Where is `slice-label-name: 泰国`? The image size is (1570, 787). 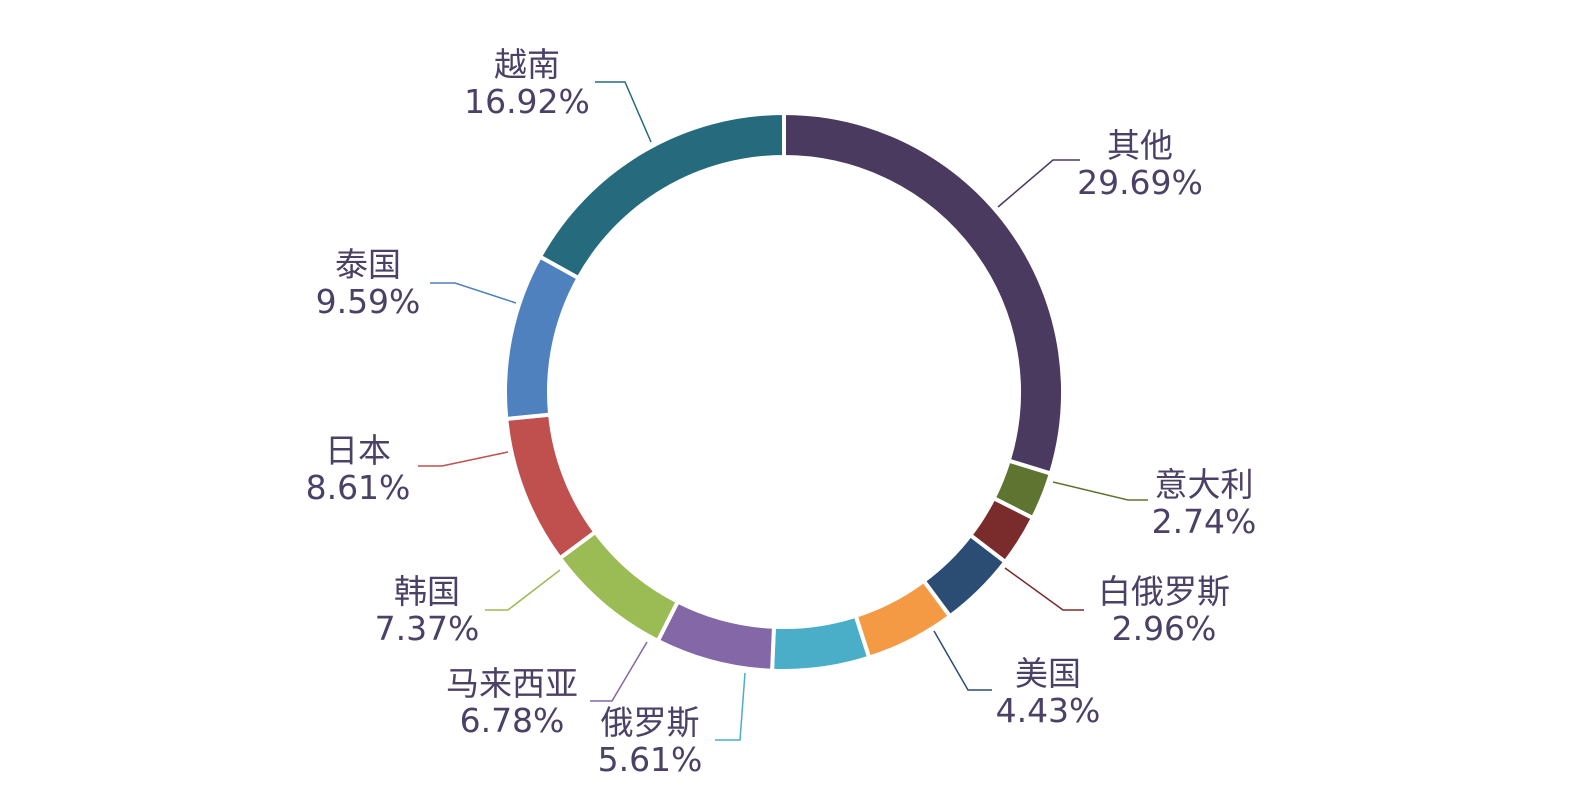
slice-label-name: 泰国 is located at coordinates (368, 264).